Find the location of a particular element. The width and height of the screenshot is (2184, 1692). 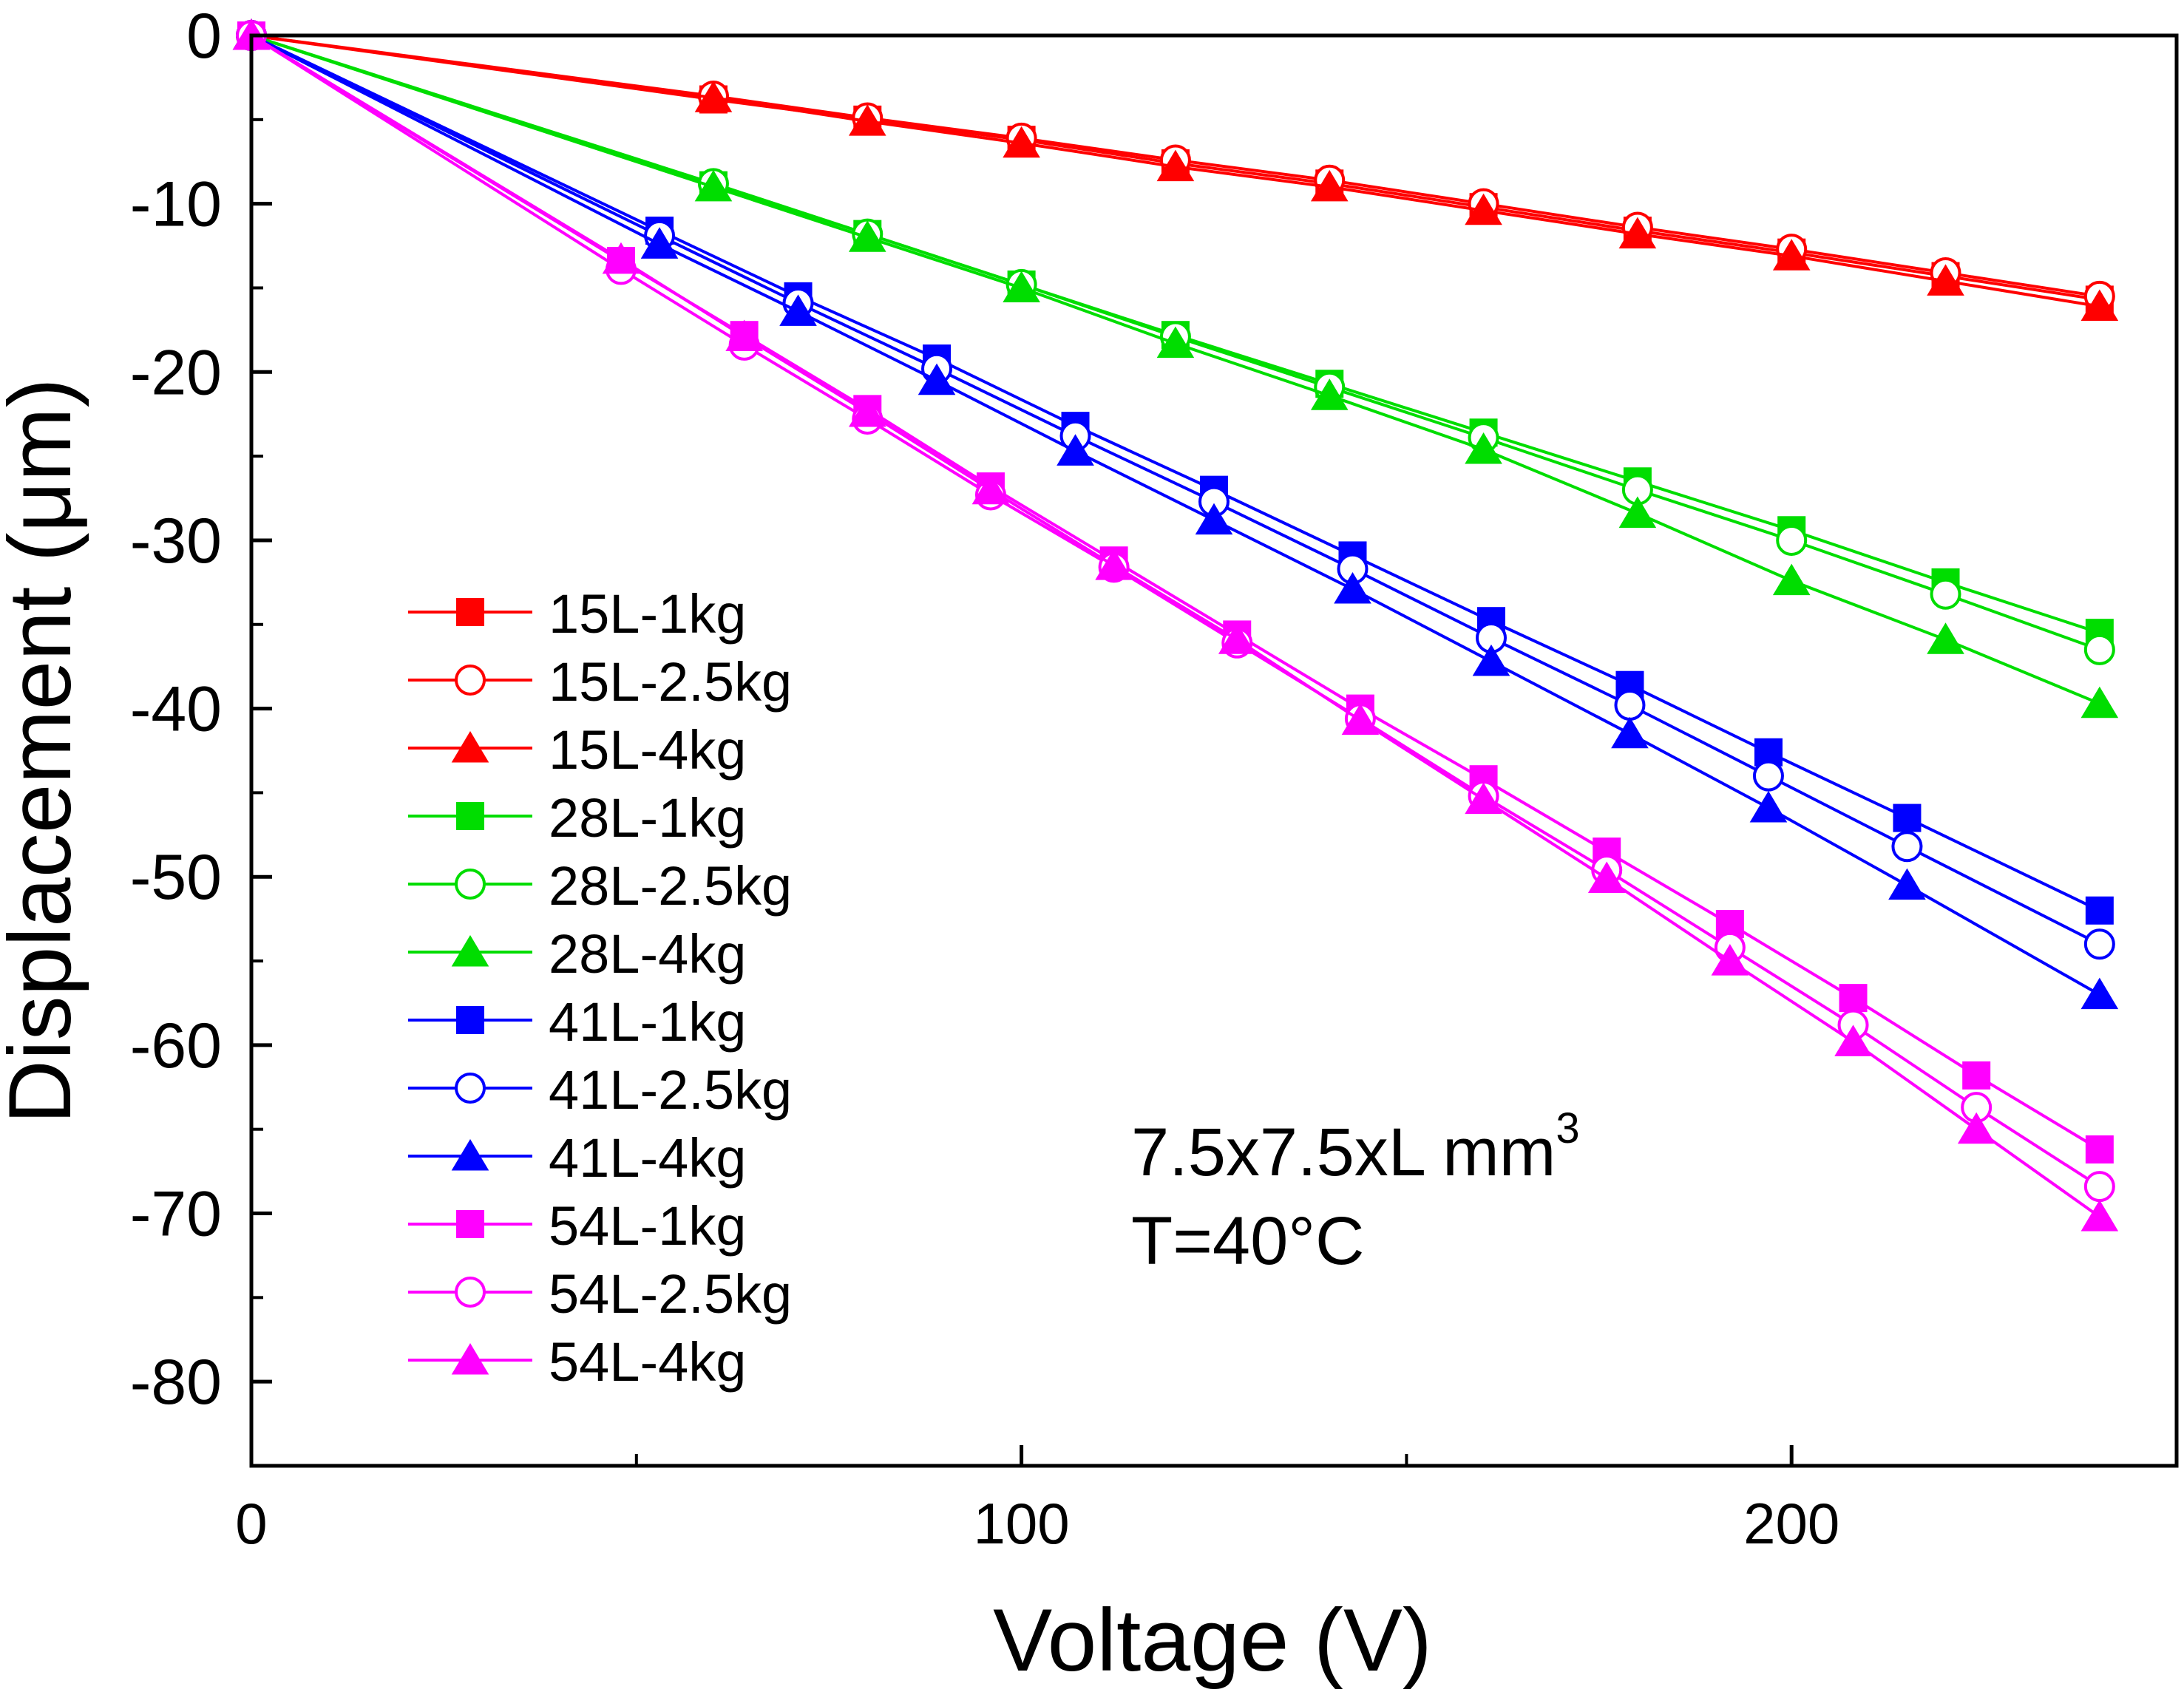

annotation-temperature: T=40°C is located at coordinates (1248, 1241).